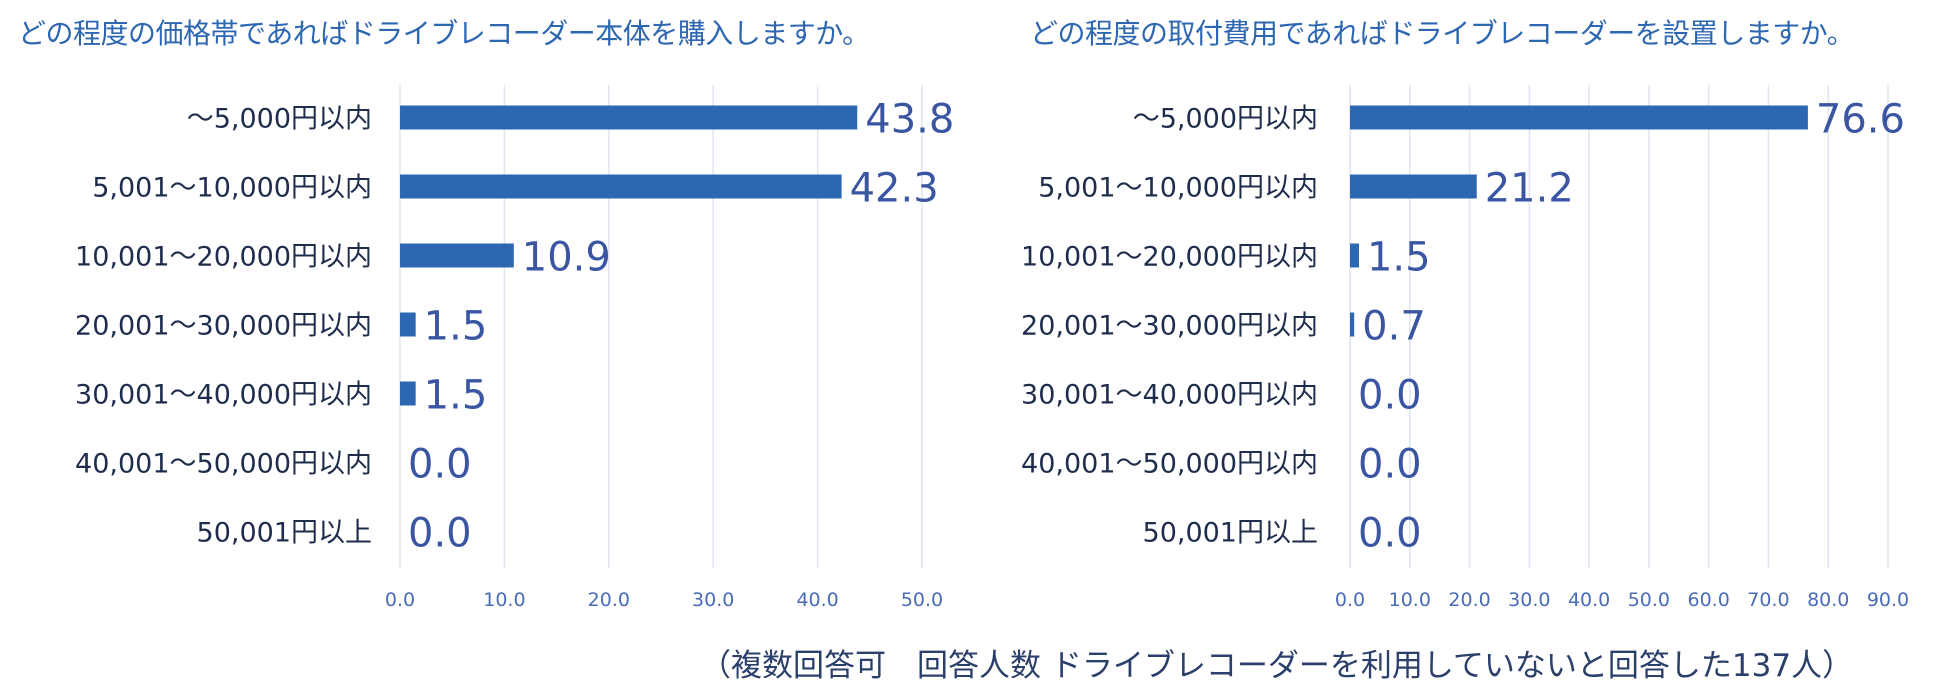 This screenshot has height=700, width=1950. Describe the element at coordinates (223, 395) in the screenshot. I see `category-label-left-4: 30,001～40,000円以内` at that location.